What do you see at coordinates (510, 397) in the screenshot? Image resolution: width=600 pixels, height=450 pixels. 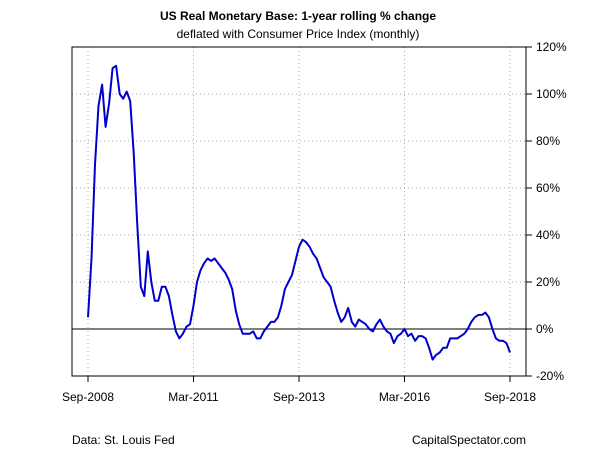 I see `x-tick-label: Sep-2018` at bounding box center [510, 397].